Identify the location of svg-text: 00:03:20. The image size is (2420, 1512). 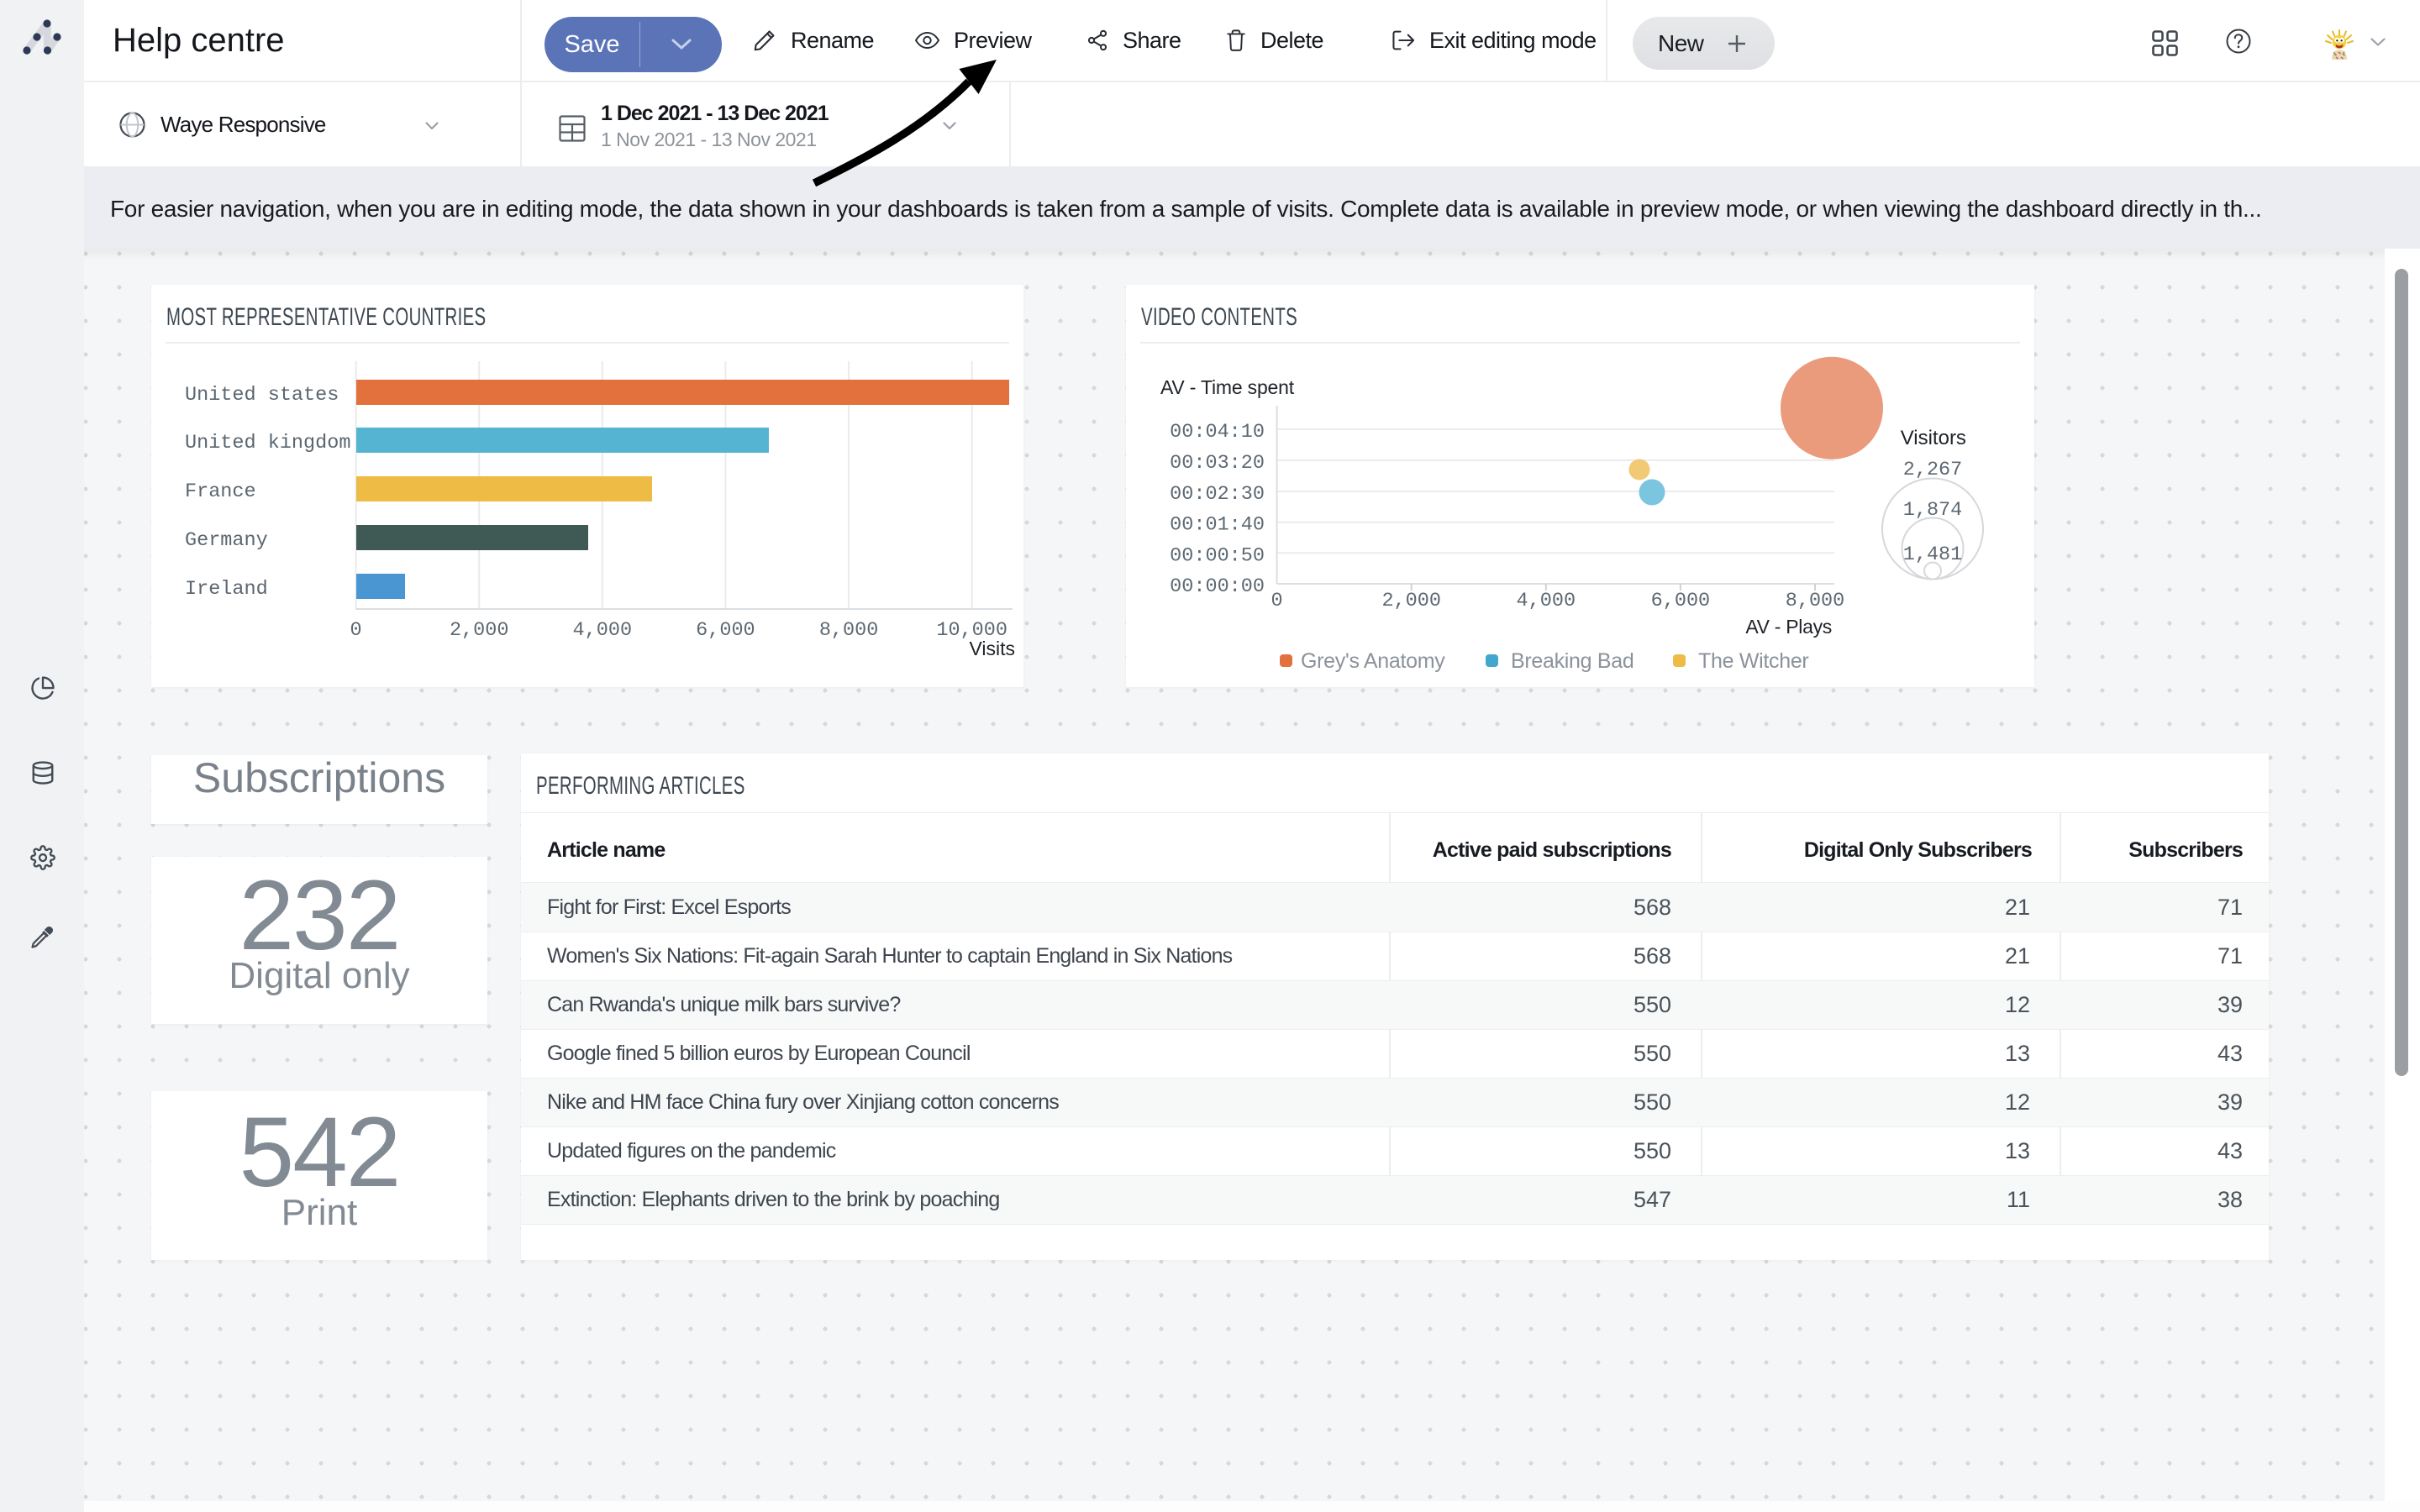
(1217, 463).